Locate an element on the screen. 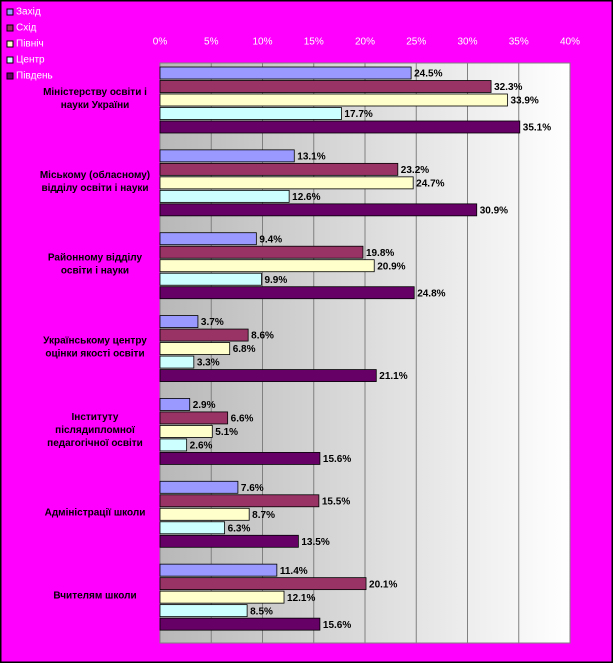  x-tick-label: 10% is located at coordinates (262, 42).